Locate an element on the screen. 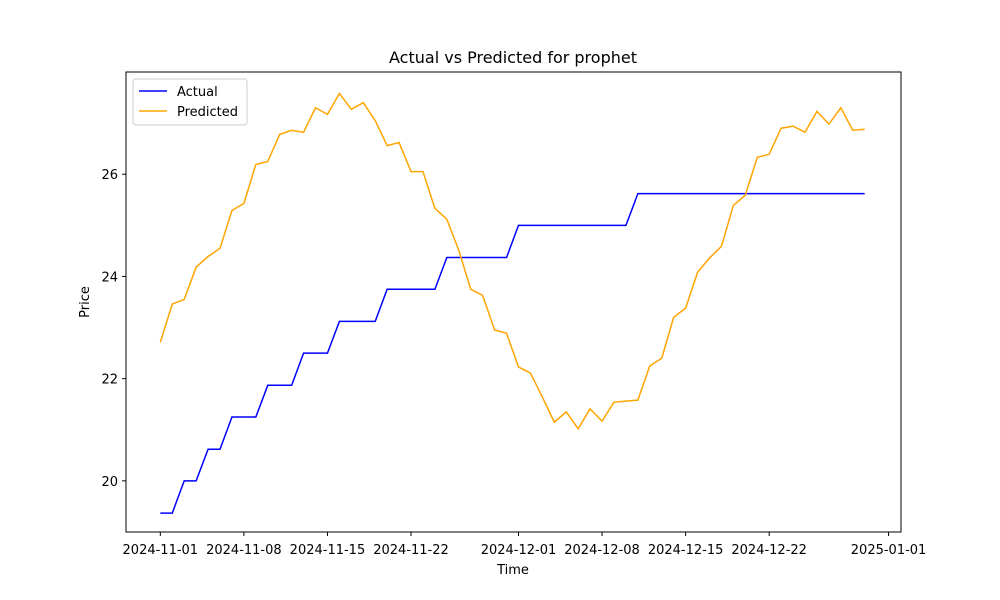  chart-title: Actual vs Predicted for prophet is located at coordinates (513, 57).